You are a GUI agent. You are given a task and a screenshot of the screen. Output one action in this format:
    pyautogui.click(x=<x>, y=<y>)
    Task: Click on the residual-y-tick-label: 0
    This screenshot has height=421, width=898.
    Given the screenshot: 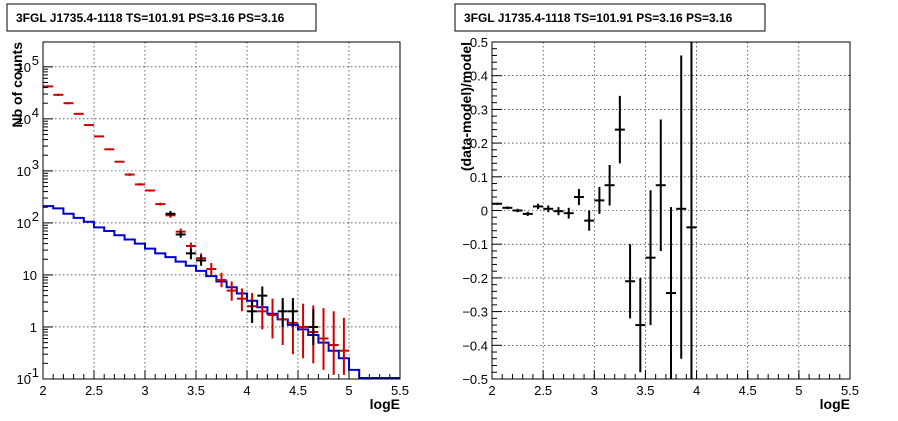 What is the action you would take?
    pyautogui.click(x=484, y=211)
    